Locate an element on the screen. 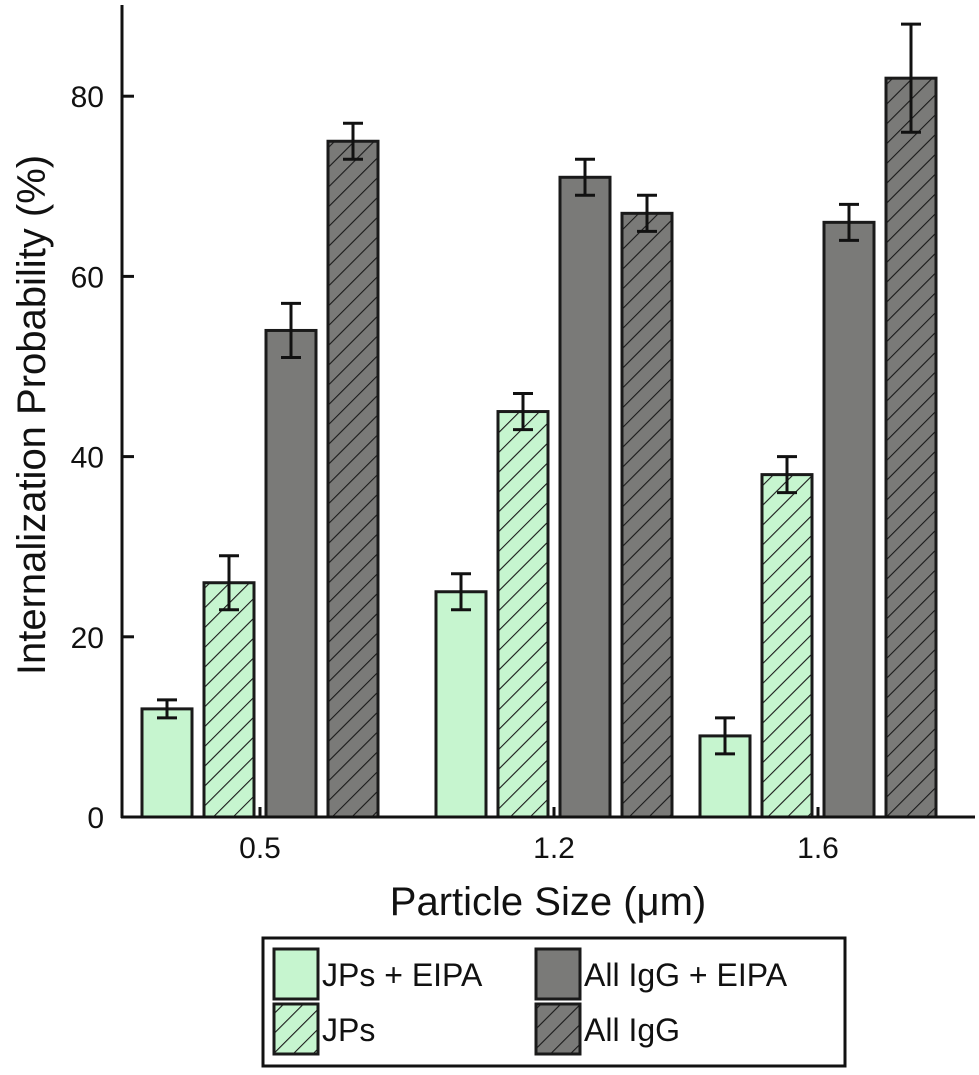  x-tick-label: 1.2 is located at coordinates (554, 848).